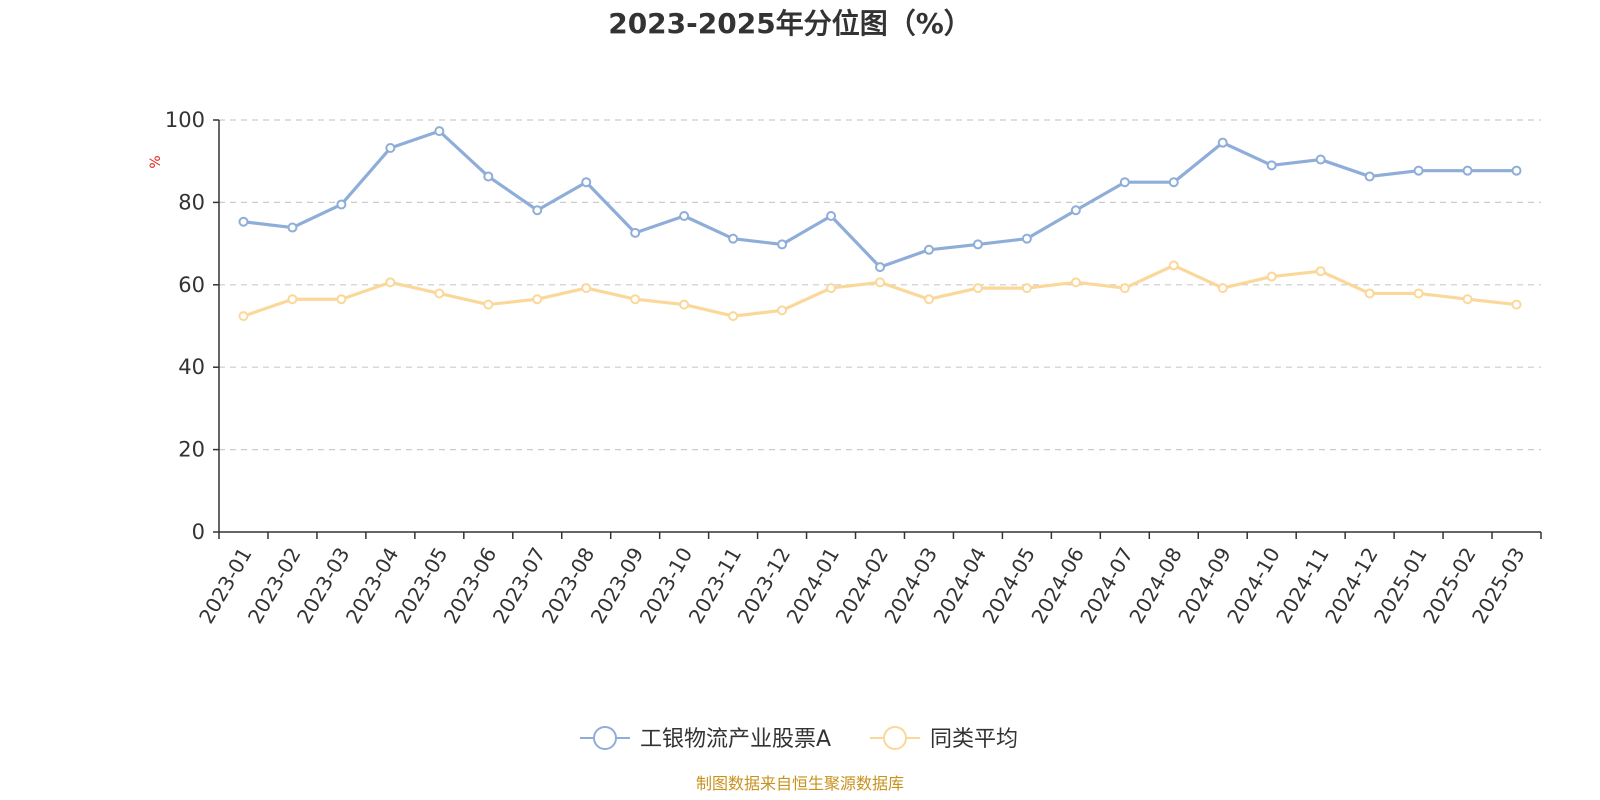 The width and height of the screenshot is (1600, 800). What do you see at coordinates (800, 783) in the screenshot?
I see `source-note: 制图数据来自恒生聚源数据库` at bounding box center [800, 783].